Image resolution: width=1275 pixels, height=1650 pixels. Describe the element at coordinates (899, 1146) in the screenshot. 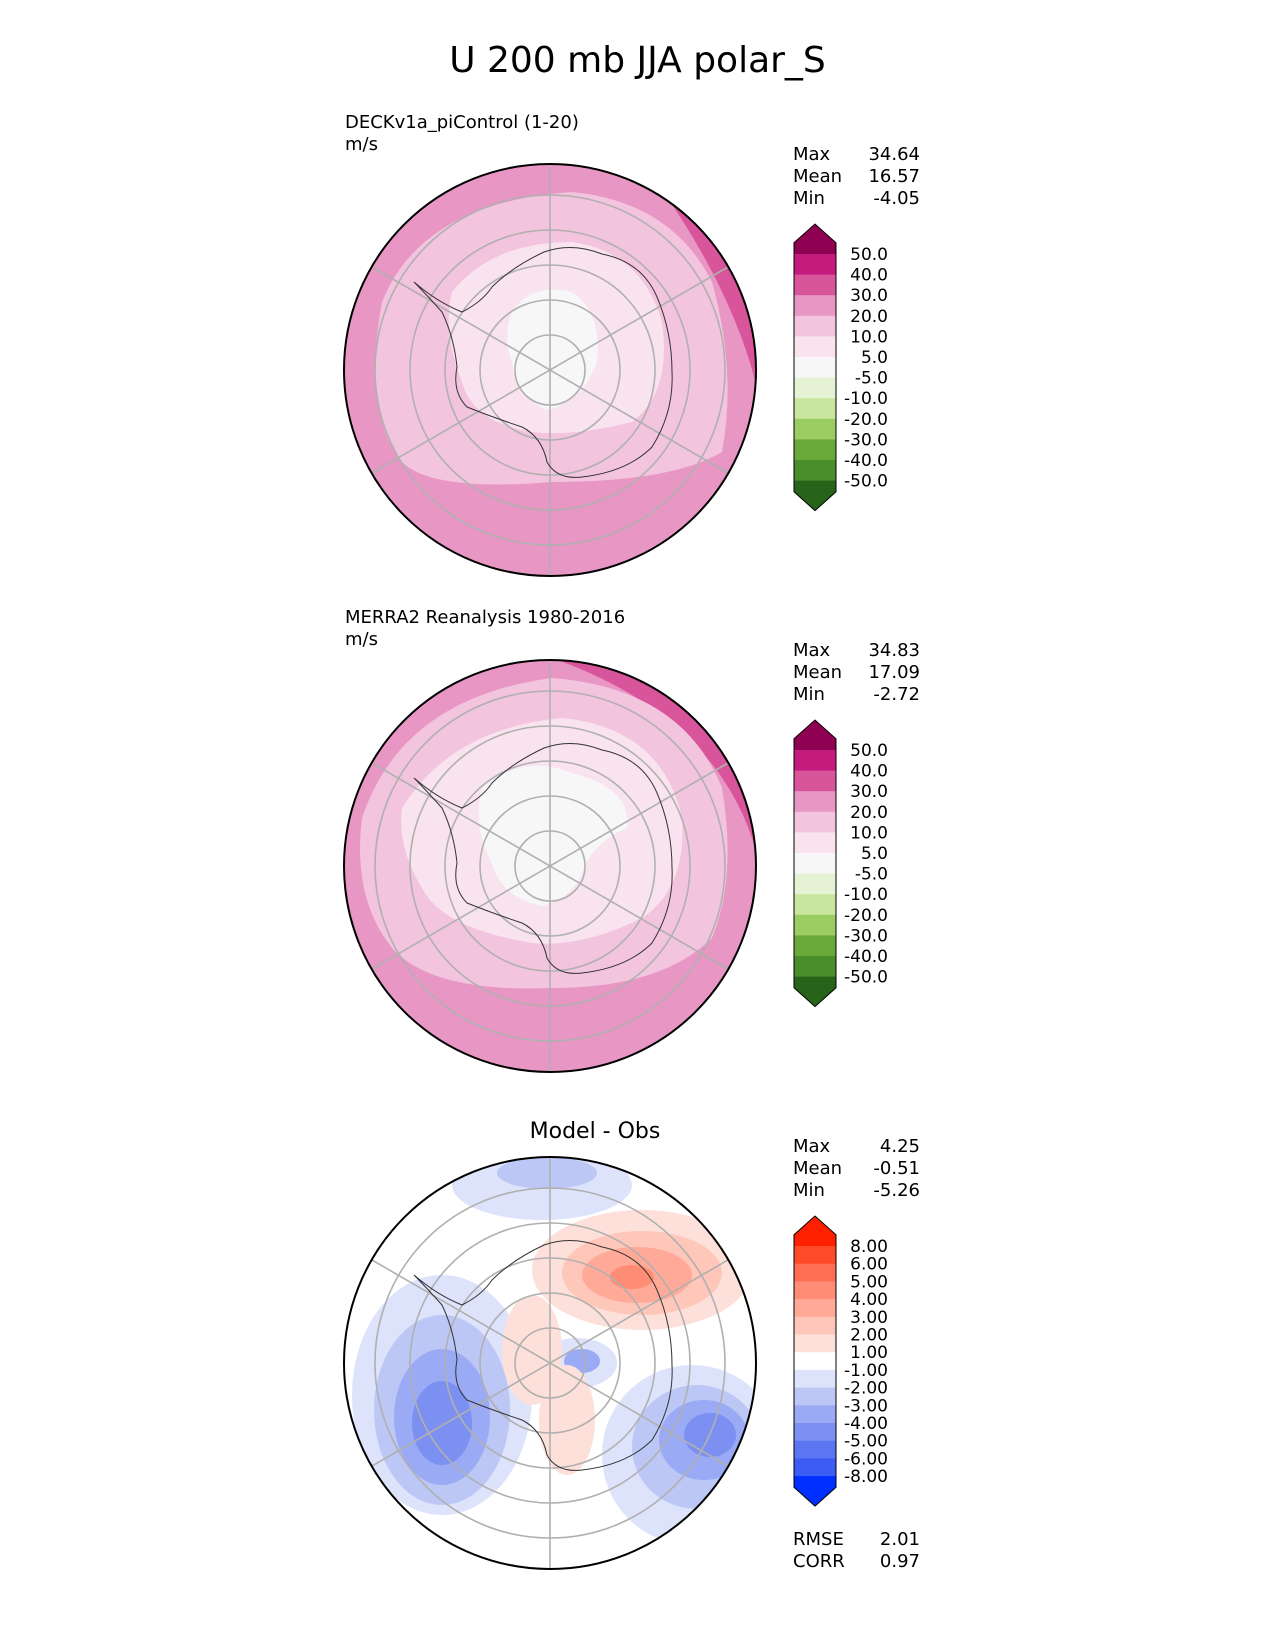

I see `stat-value: 4.25` at that location.